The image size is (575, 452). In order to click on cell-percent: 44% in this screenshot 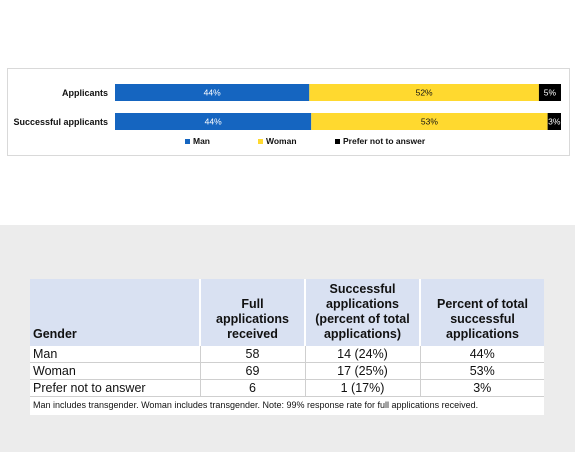, I will do `click(482, 354)`.